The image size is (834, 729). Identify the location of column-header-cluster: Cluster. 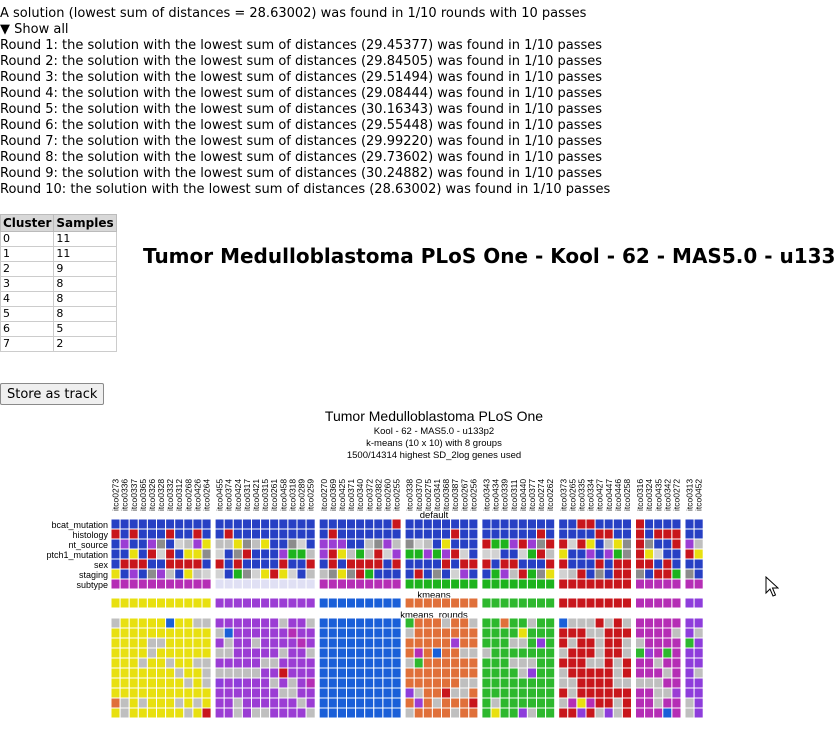
(27, 223).